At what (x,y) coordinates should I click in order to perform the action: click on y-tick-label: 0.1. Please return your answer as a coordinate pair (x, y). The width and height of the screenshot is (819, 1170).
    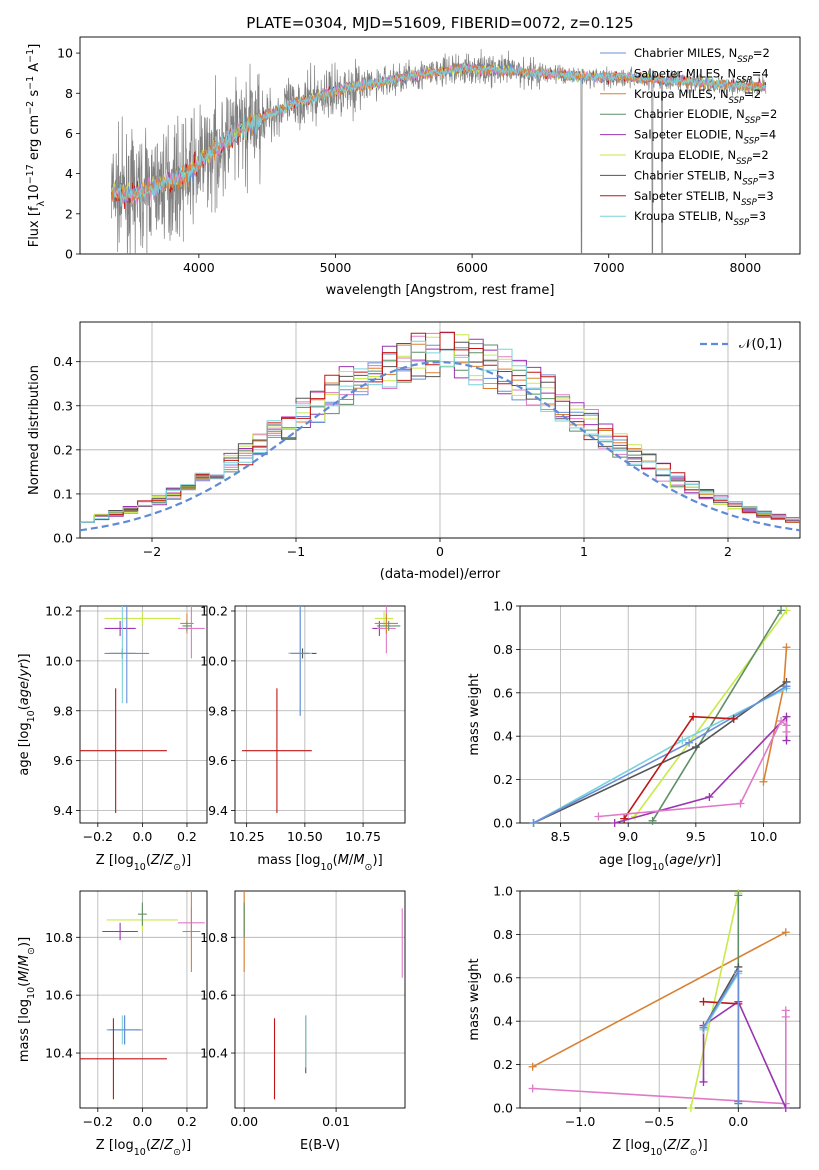
    Looking at the image, I should click on (63, 493).